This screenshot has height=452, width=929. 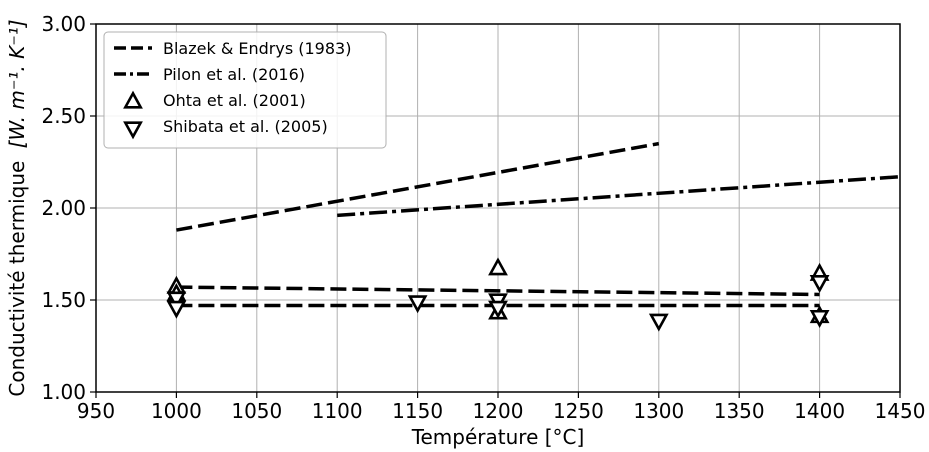 I want to click on x-tick-label: 950, so click(x=96, y=411).